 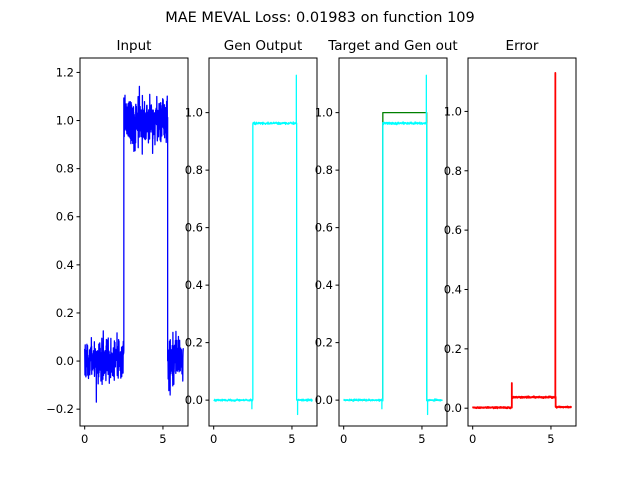 I want to click on series-line-error, so click(x=521, y=240).